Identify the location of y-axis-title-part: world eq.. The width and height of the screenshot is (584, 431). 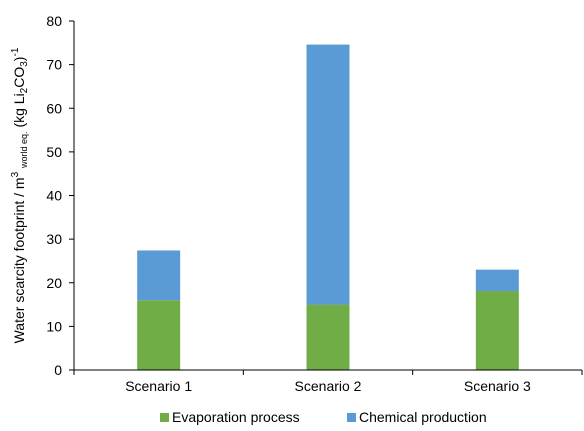
(24, 150).